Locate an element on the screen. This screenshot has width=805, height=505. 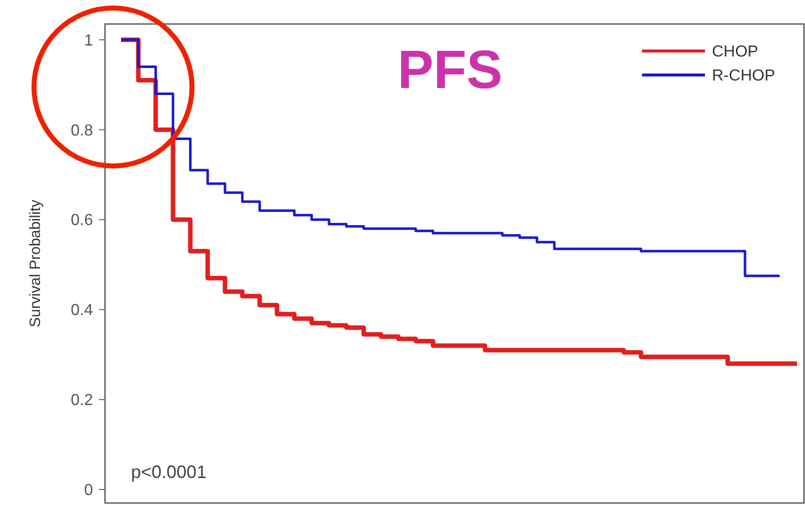
legend-label: CHOP is located at coordinates (735, 52).